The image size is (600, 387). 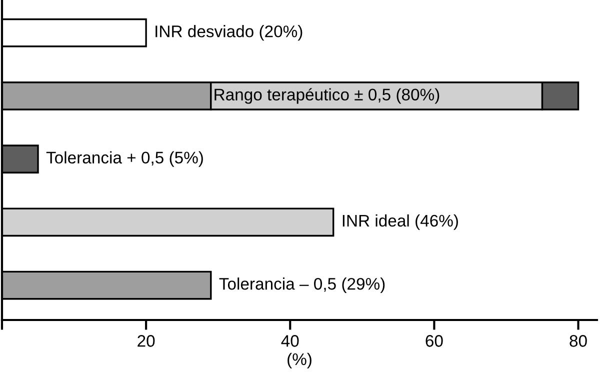 What do you see at coordinates (578, 341) in the screenshot?
I see `x-tick-label: 80` at bounding box center [578, 341].